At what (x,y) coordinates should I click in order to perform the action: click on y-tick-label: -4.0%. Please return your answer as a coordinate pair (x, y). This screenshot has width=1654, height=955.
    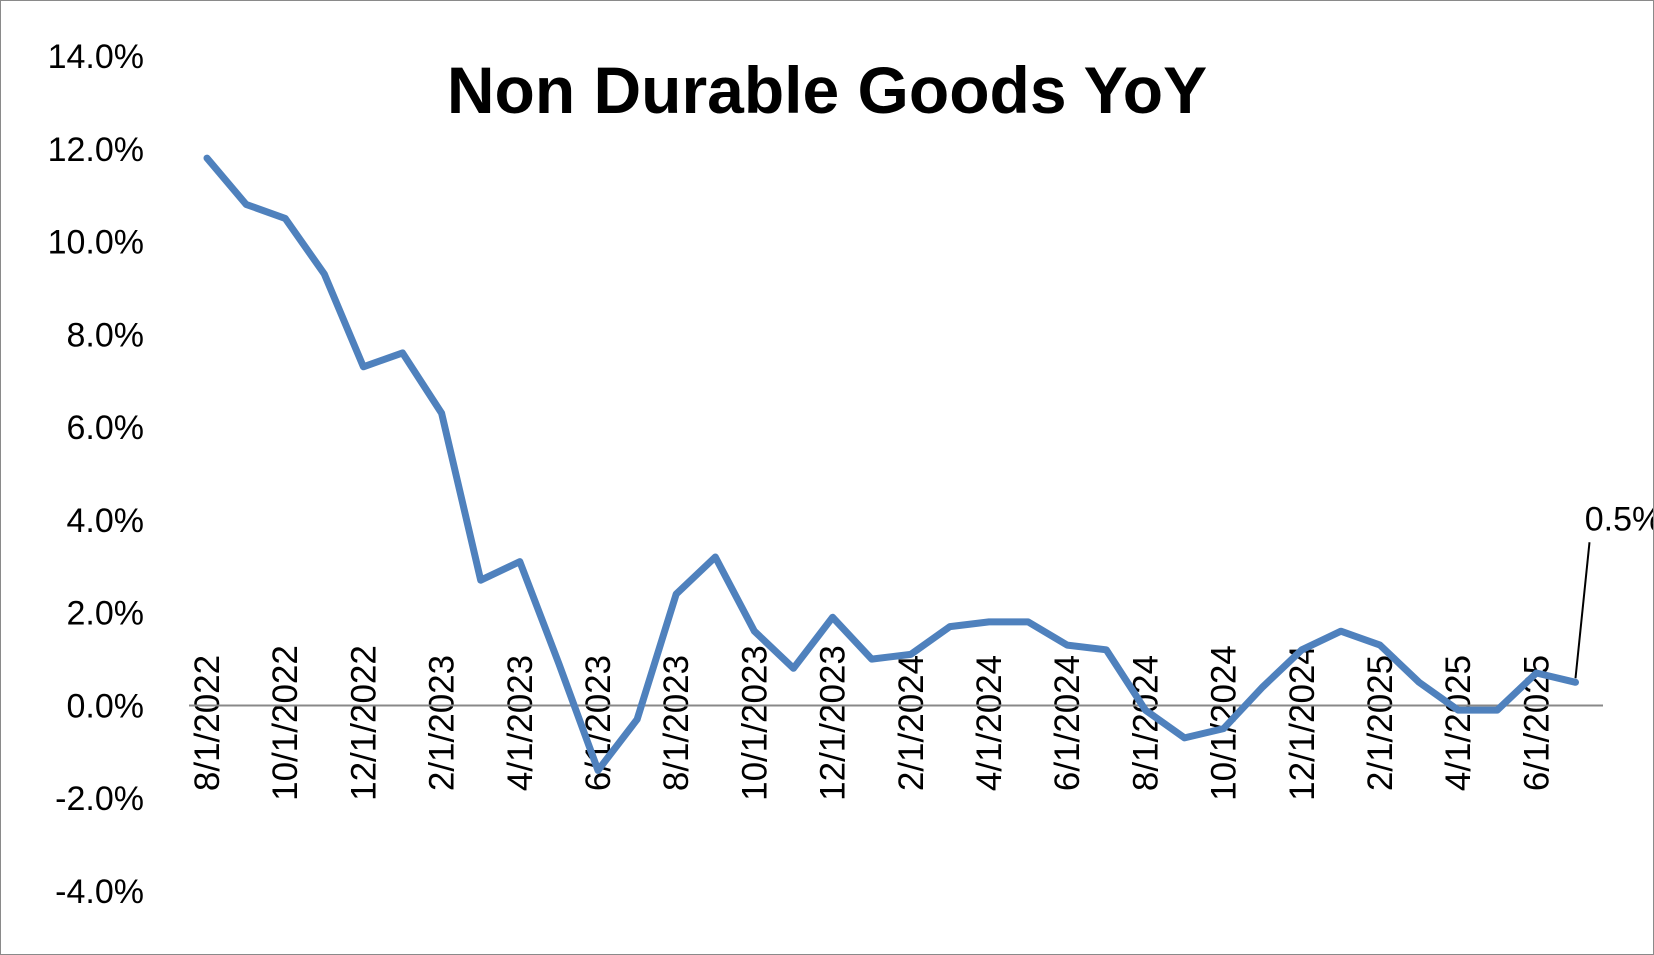
    Looking at the image, I should click on (99, 892).